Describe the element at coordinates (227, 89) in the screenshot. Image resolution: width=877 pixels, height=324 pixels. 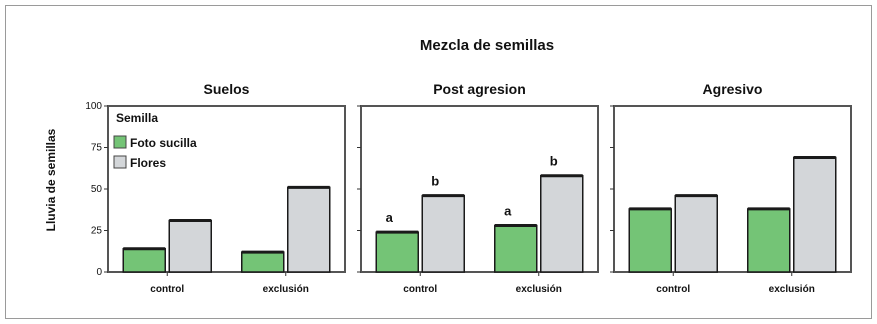
I see `panel-title: Suelos` at that location.